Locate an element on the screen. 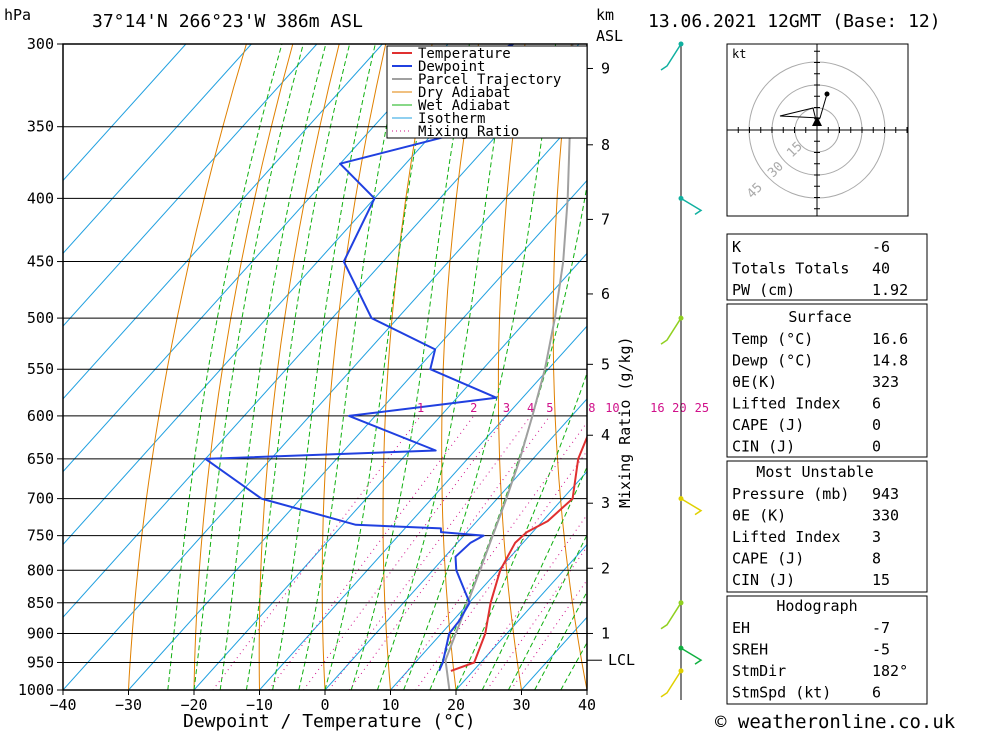 The height and width of the screenshot is (733, 1000). surface-title: Surface is located at coordinates (819, 317).